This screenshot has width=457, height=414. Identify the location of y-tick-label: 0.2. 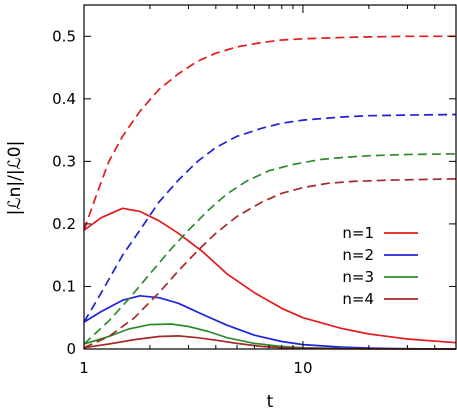
(64, 224).